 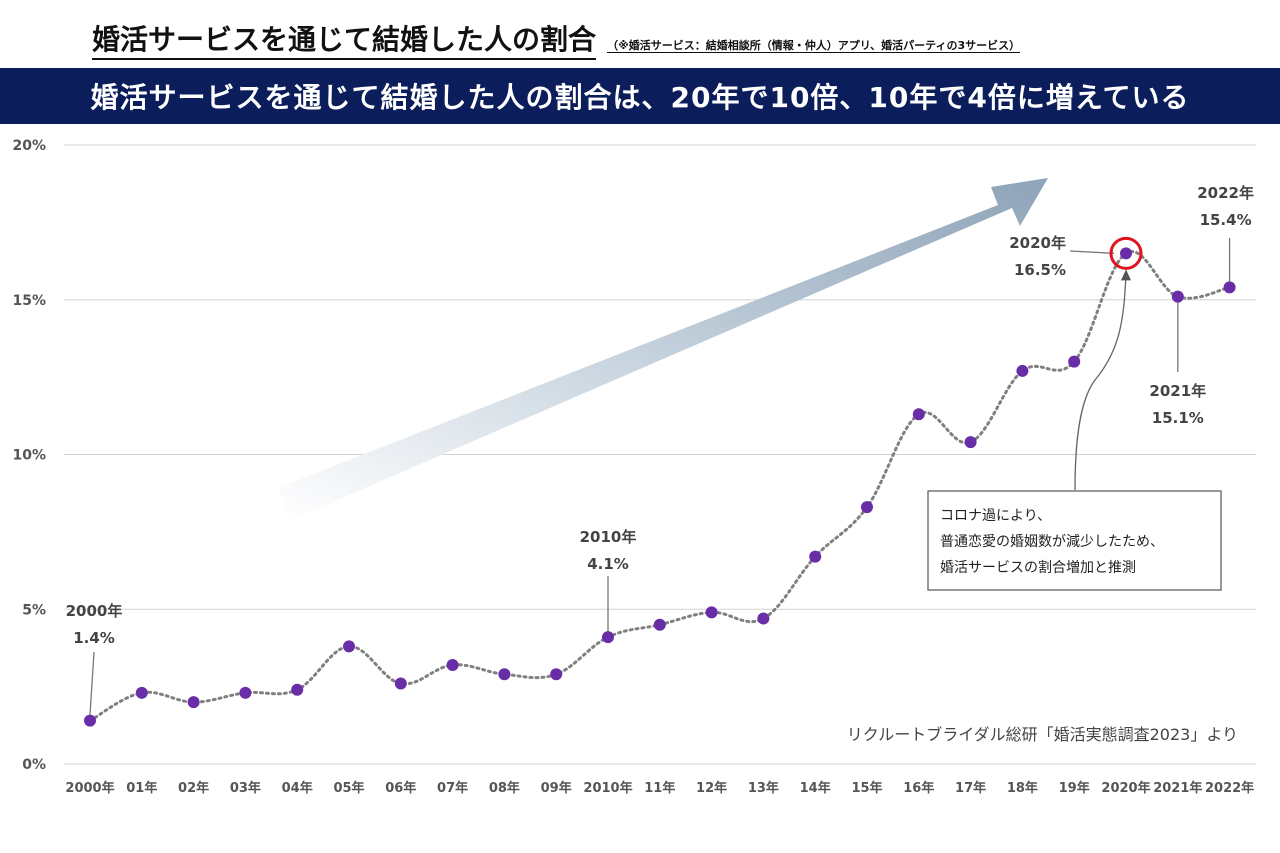 I want to click on x-tick-label: 03年, so click(x=245, y=788).